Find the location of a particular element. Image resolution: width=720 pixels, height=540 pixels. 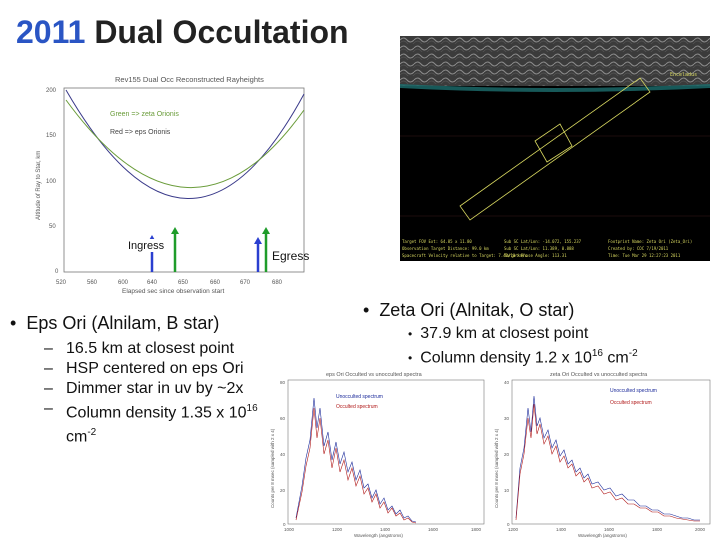

zeta-sub-item: • 37.9 km at closest point is located at coordinates (498, 333).